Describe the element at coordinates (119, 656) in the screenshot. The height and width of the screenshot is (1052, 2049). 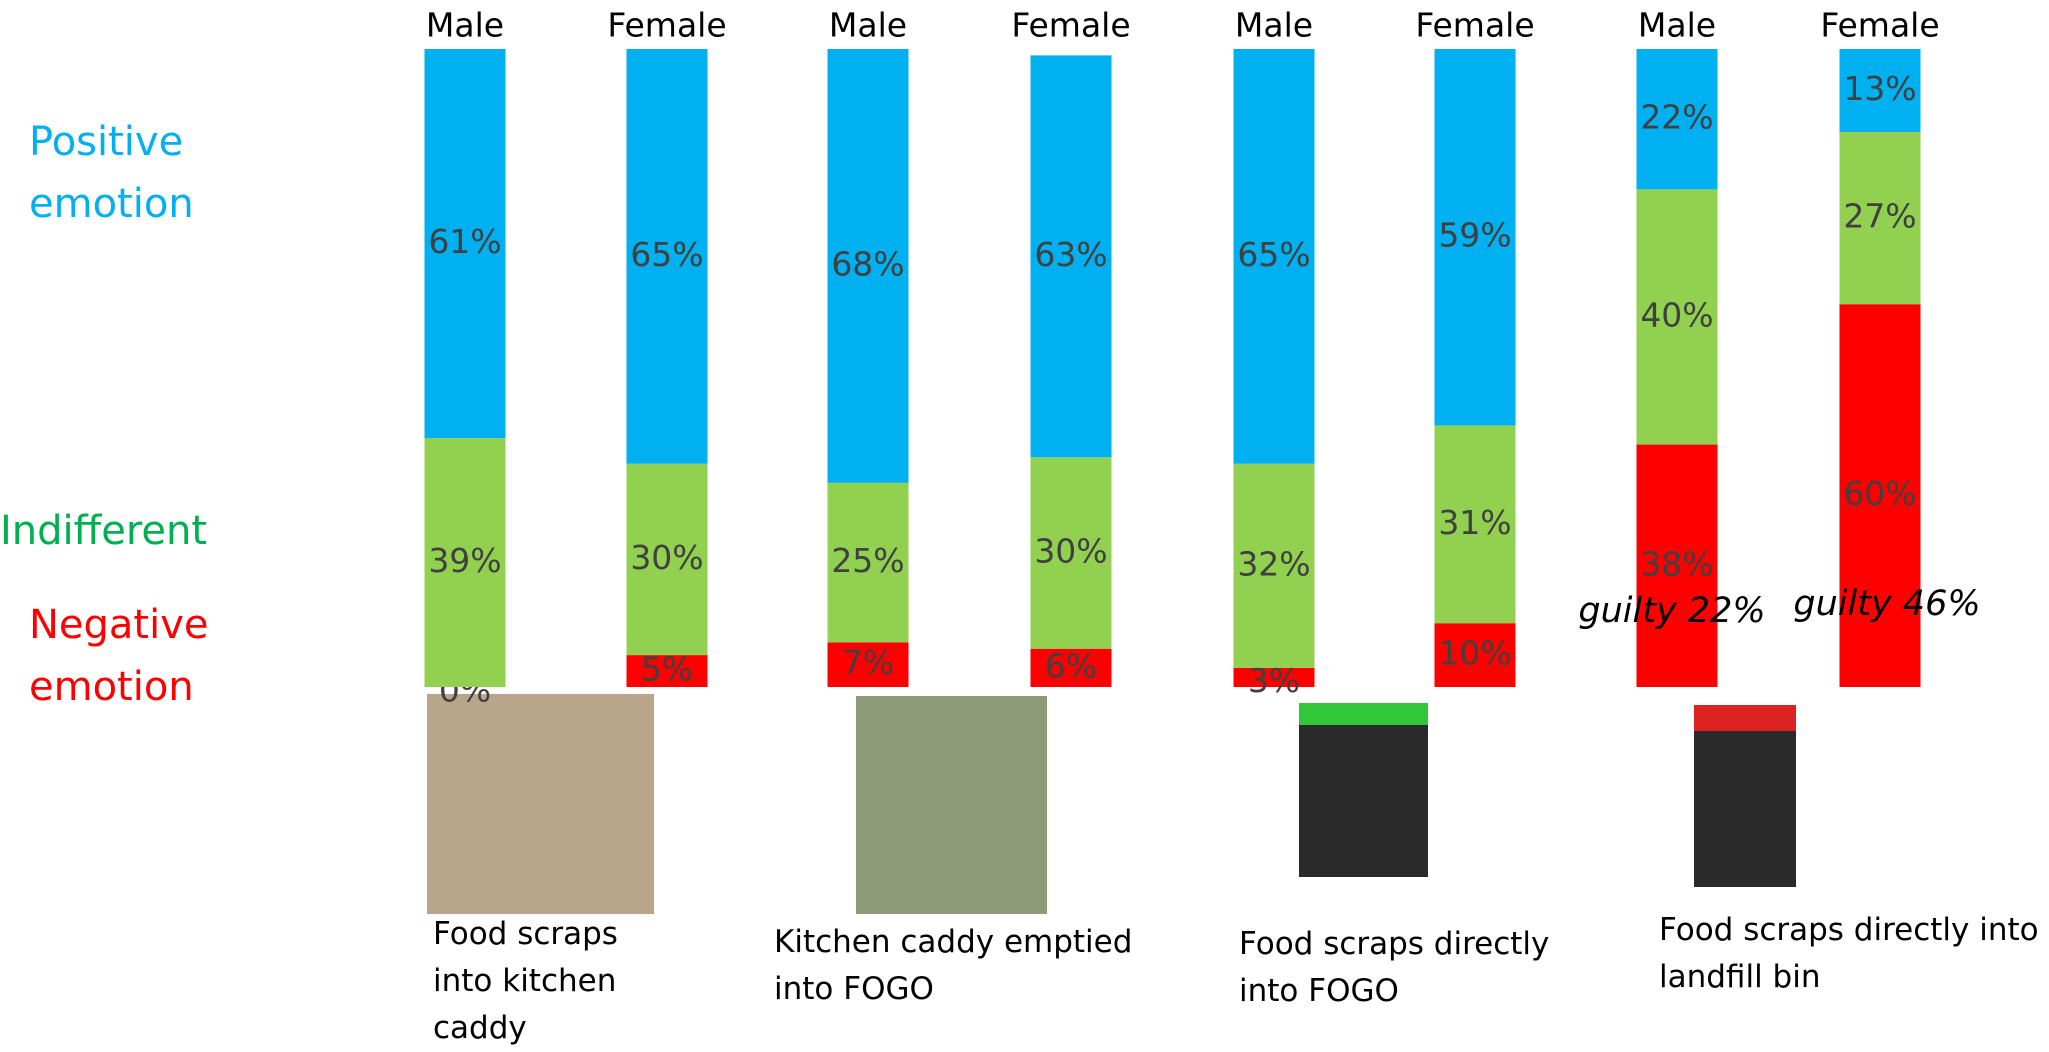
I see `legend-negative: Negative emotion` at that location.